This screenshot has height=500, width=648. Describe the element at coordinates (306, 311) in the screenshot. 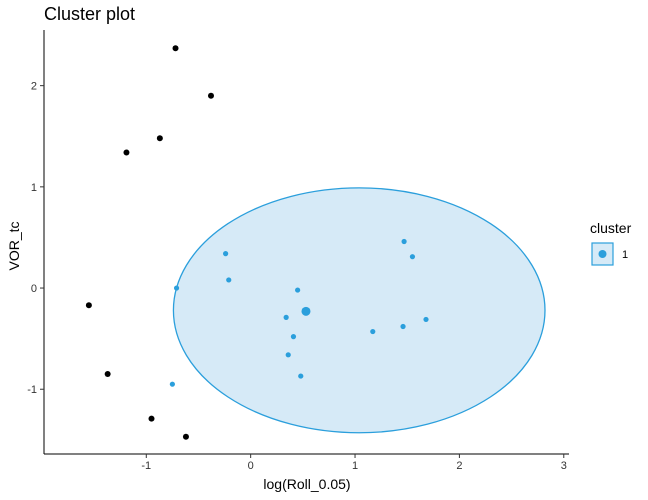

I see `cluster-center-point` at that location.